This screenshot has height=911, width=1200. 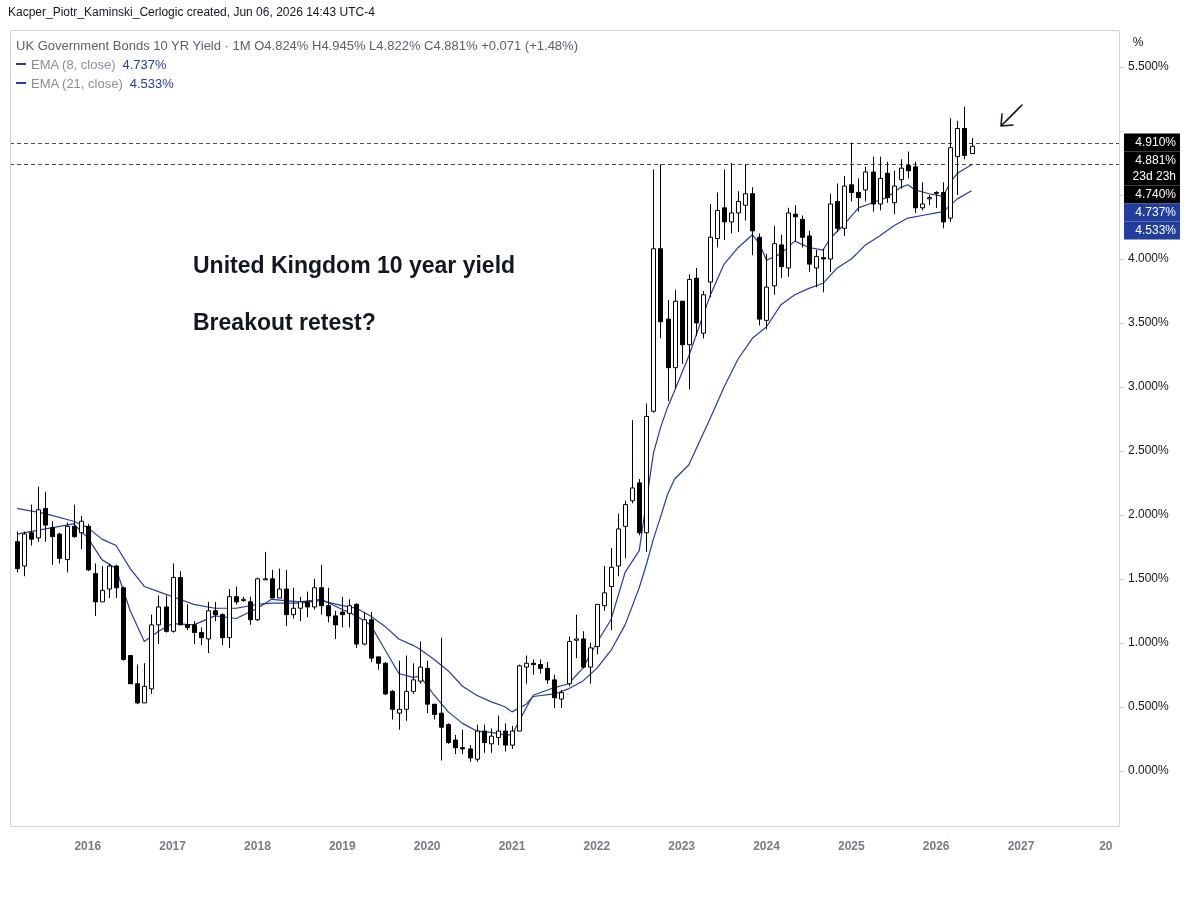 I want to click on x-tick-label: 2026, so click(x=936, y=845).